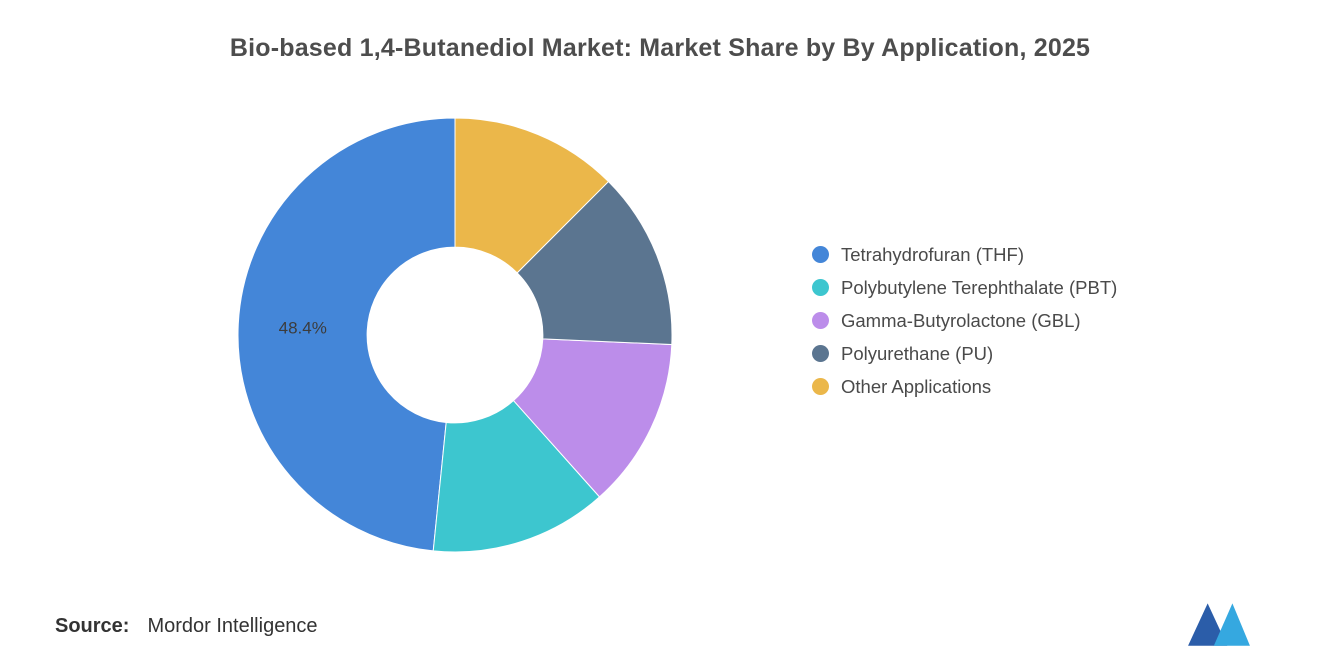 The image size is (1320, 665). I want to click on source-line: Source: Mordor Intelligence, so click(186, 626).